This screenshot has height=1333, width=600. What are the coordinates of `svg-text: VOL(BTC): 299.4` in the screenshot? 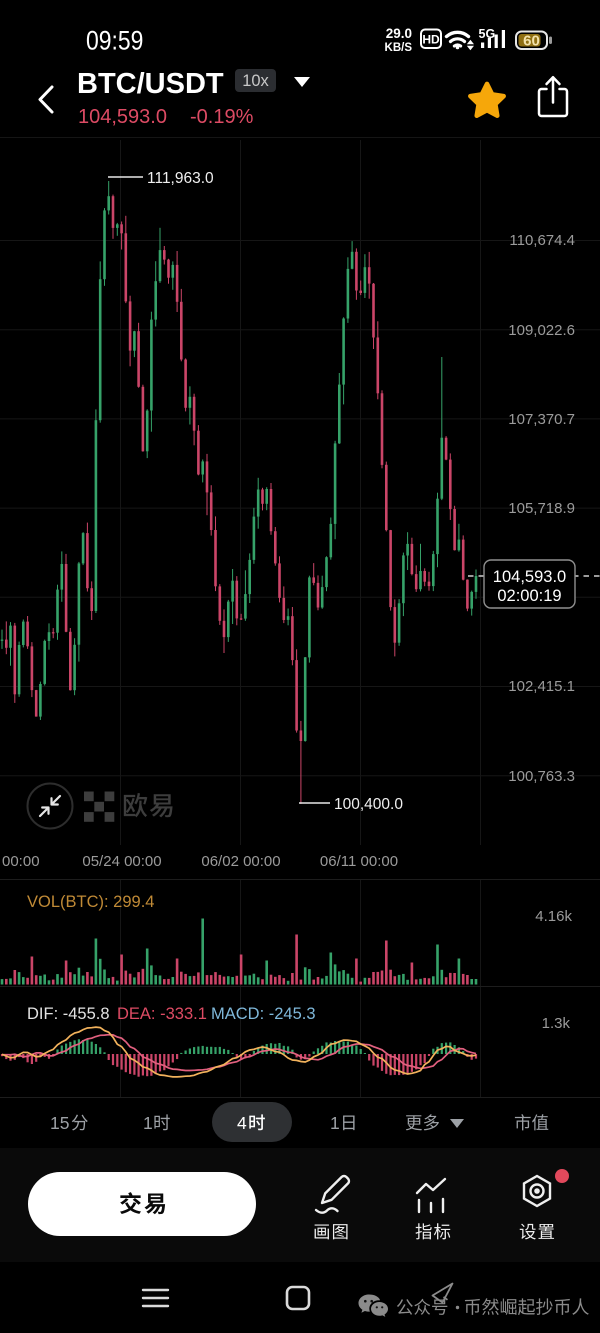 It's located at (90, 902).